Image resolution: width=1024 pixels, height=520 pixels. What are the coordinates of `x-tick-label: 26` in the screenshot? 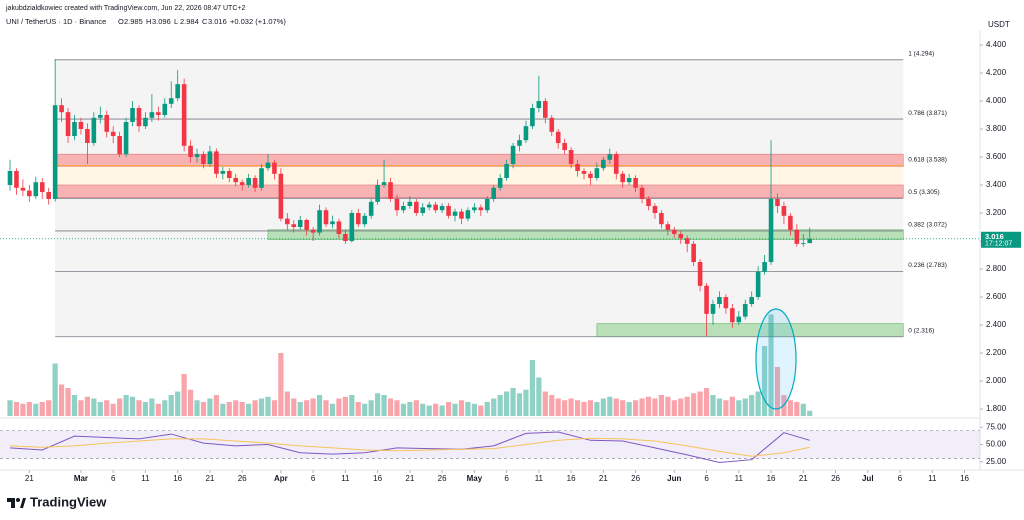 It's located at (835, 478).